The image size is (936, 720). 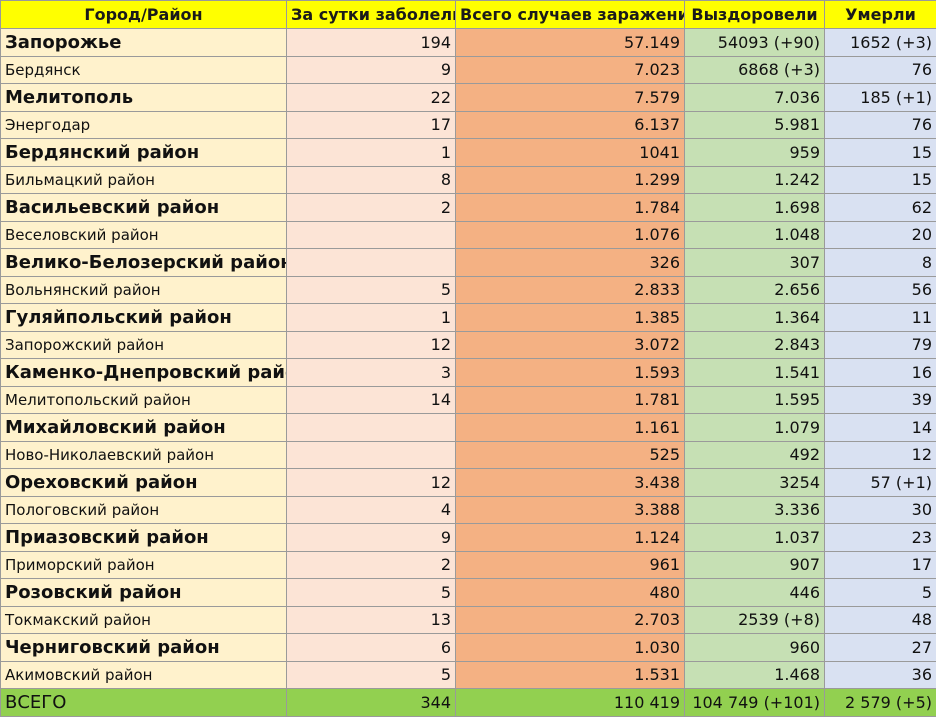 What do you see at coordinates (880, 207) in the screenshot?
I see `died-cell: 62` at bounding box center [880, 207].